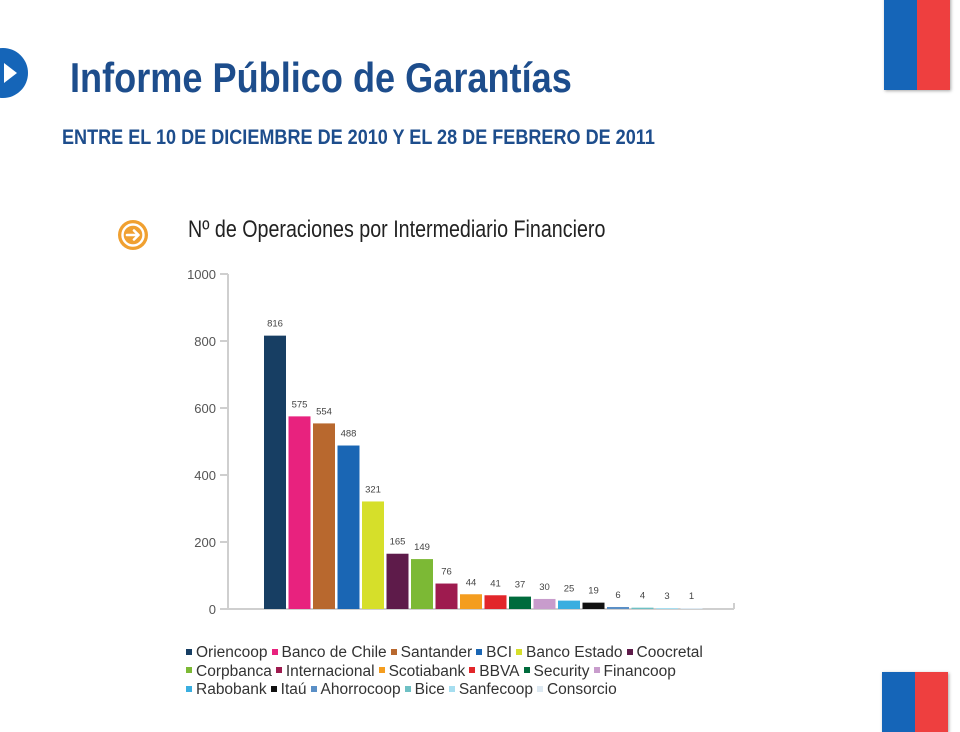 The height and width of the screenshot is (732, 960). I want to click on legend-label: Oriencoop, so click(232, 652).